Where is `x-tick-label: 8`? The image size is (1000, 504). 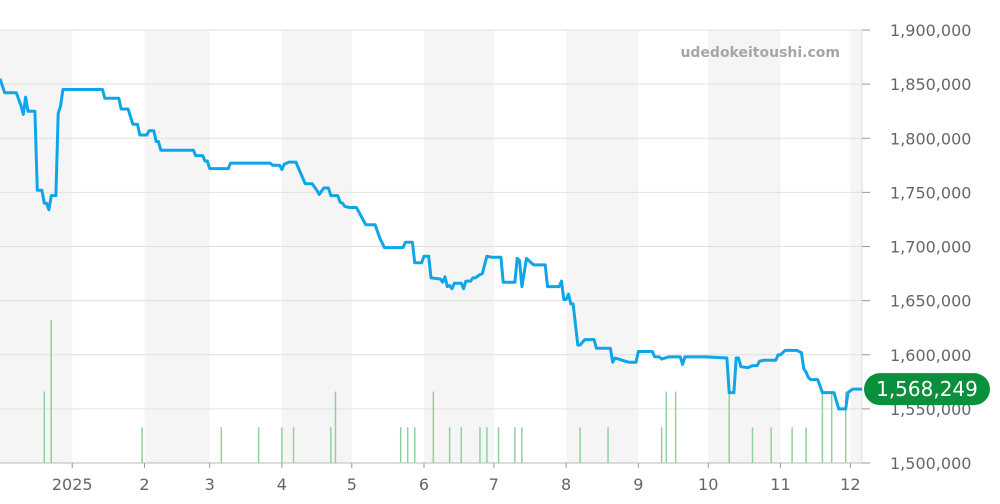
x-tick-label: 8 is located at coordinates (566, 484).